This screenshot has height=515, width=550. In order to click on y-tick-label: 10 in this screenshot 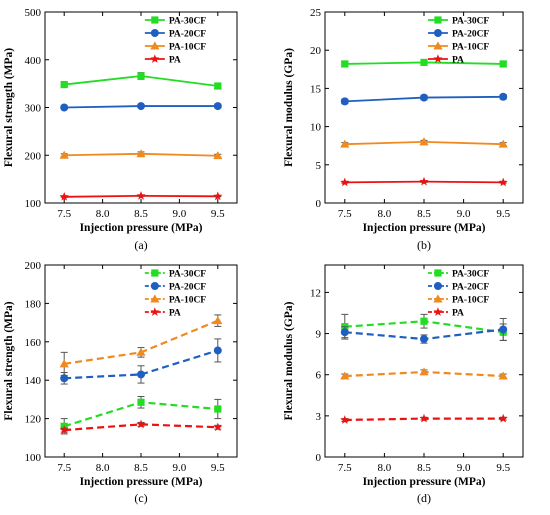, I will do `click(316, 128)`.